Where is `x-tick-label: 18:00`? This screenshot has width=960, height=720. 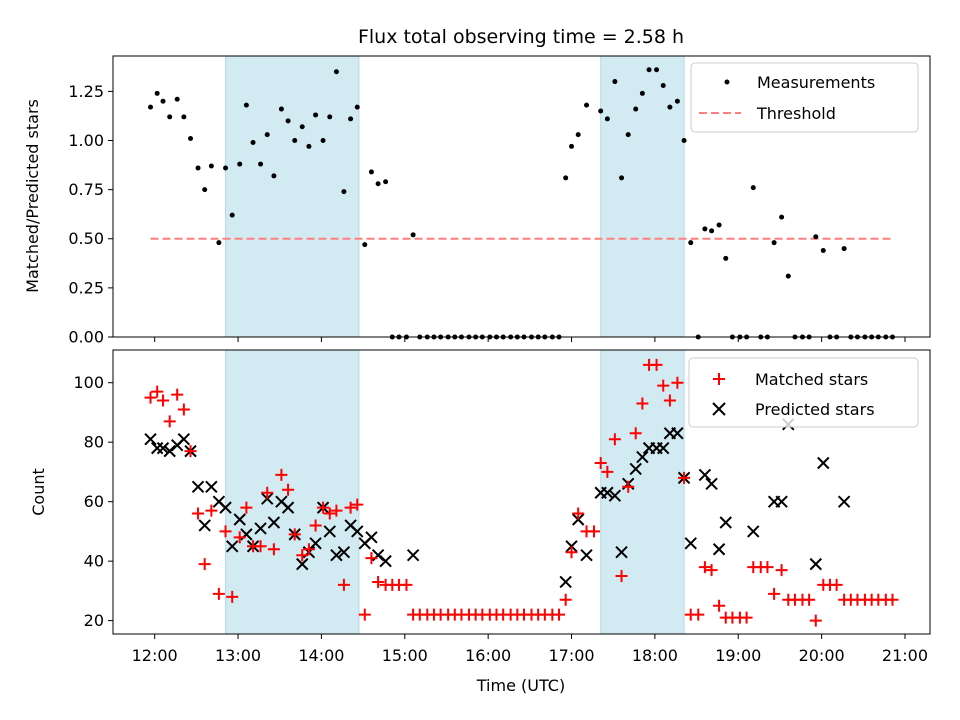 x-tick-label: 18:00 is located at coordinates (655, 655).